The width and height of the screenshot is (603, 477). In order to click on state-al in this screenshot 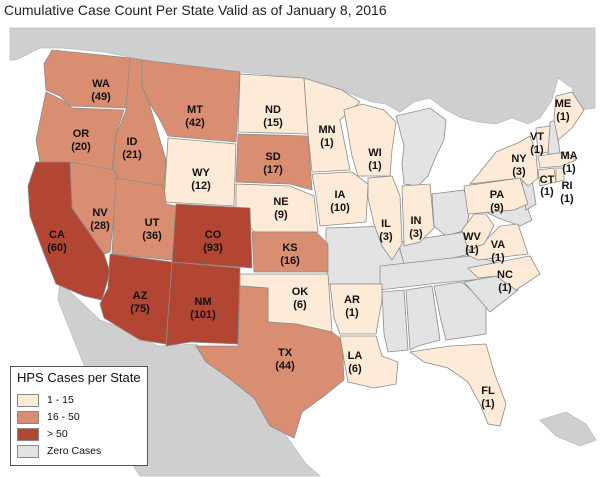, I will do `click(423, 318)`.